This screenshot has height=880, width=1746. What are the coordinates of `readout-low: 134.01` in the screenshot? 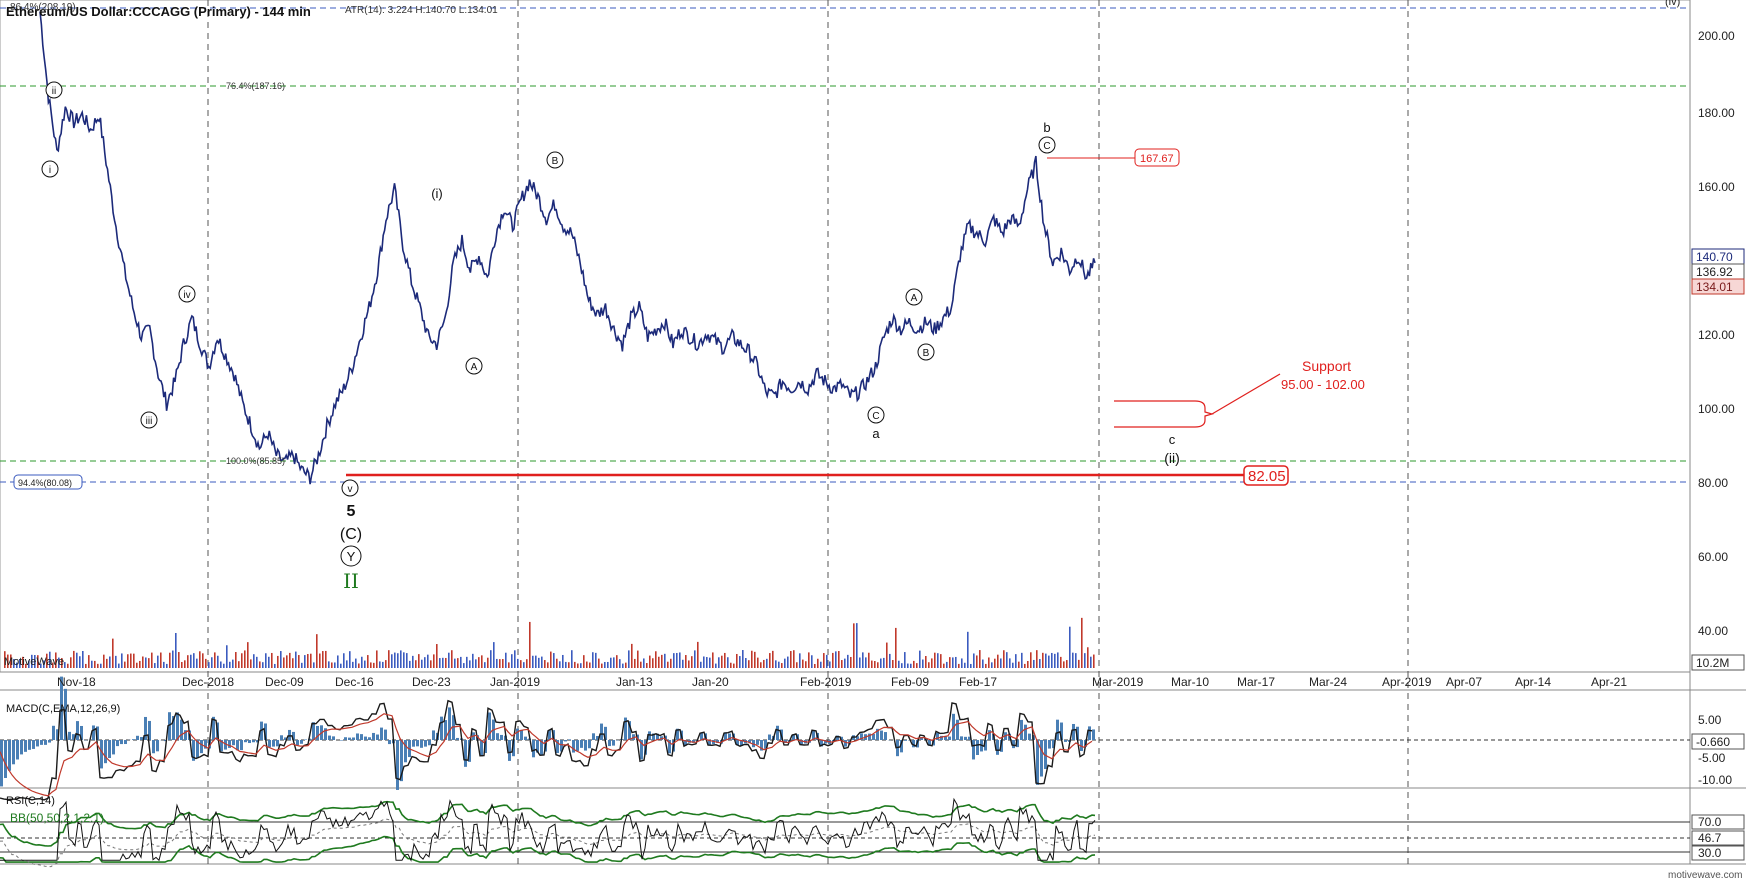 It's located at (1714, 287).